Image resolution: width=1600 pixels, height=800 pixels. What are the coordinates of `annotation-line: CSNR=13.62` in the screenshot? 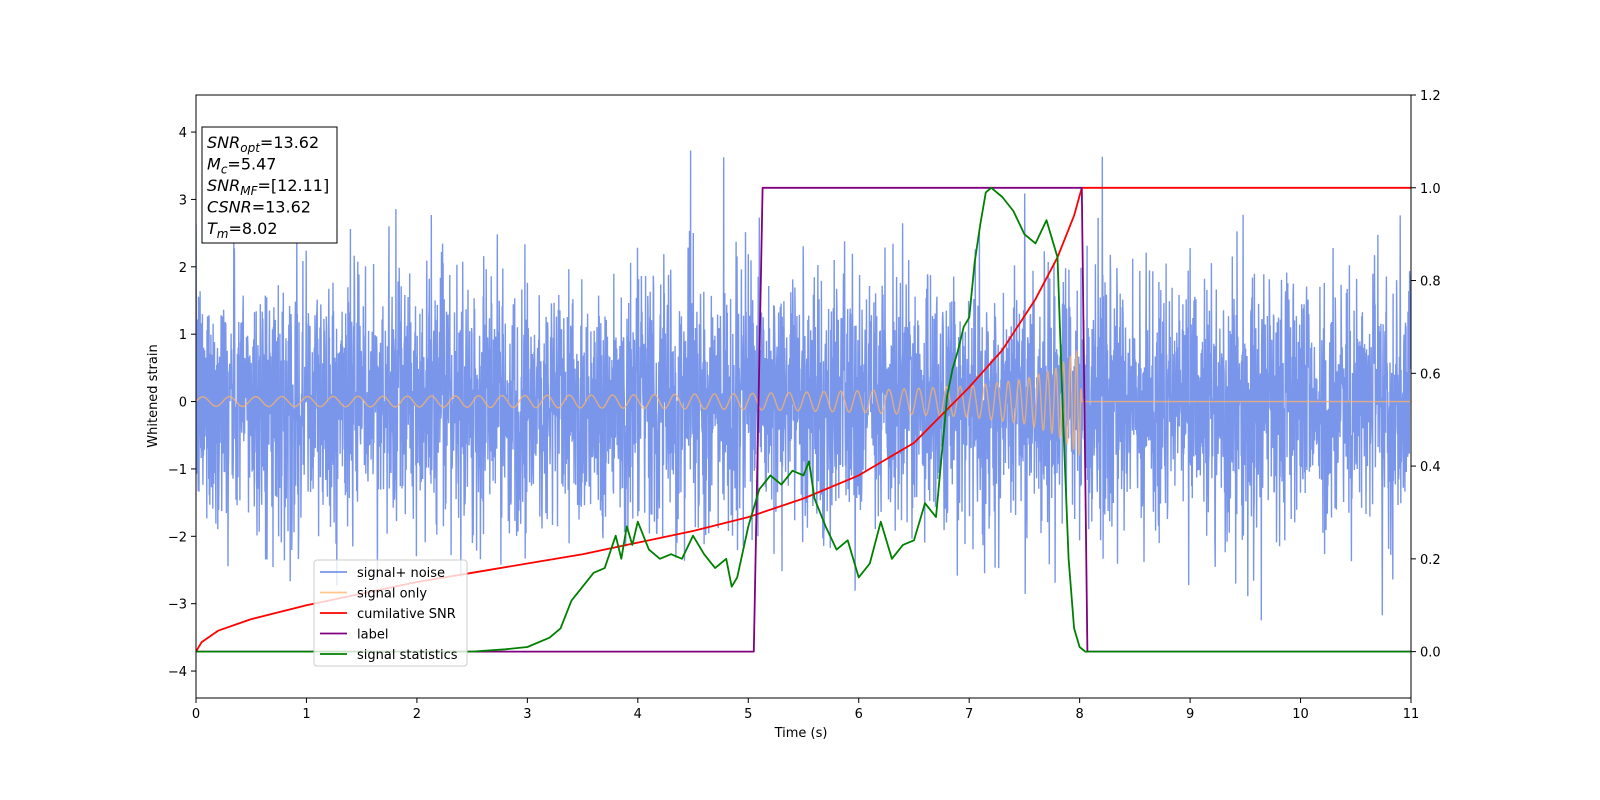 It's located at (259, 207).